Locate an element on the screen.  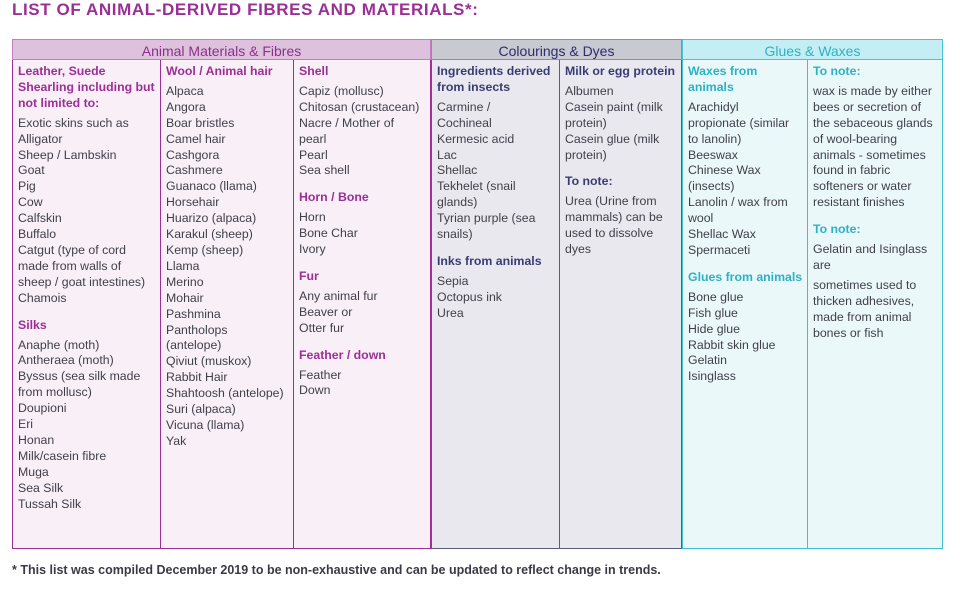
section-title: Feather / down is located at coordinates (342, 354).